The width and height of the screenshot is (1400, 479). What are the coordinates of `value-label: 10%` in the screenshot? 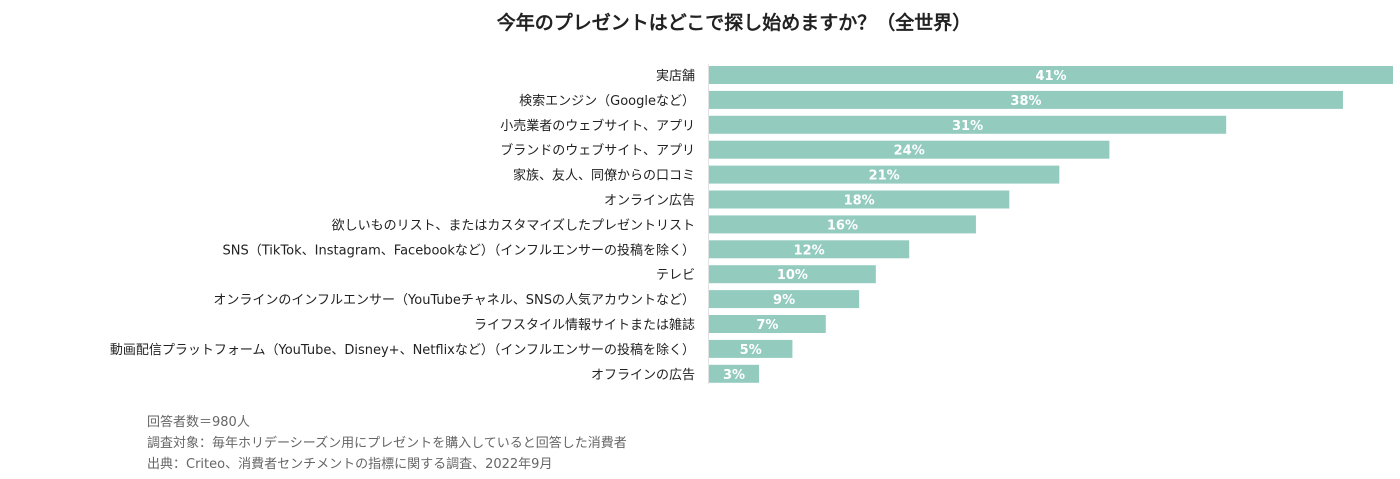 It's located at (792, 275).